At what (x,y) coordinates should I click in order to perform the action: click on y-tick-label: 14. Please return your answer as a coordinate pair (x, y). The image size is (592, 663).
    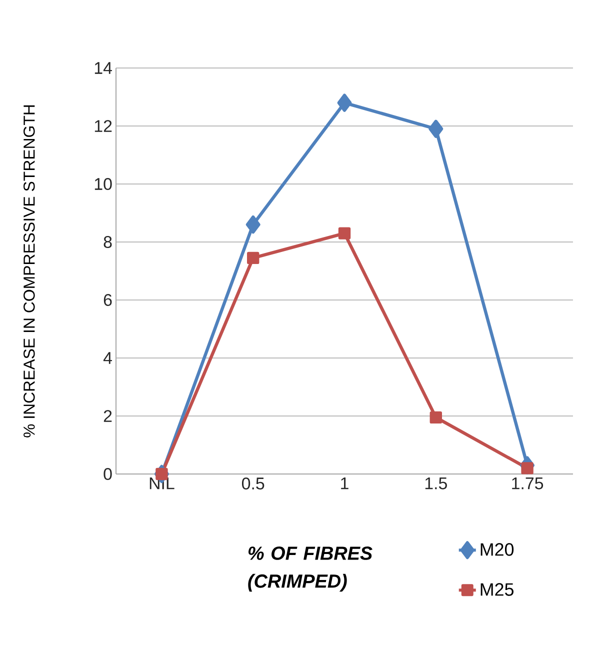
    Looking at the image, I should click on (103, 68).